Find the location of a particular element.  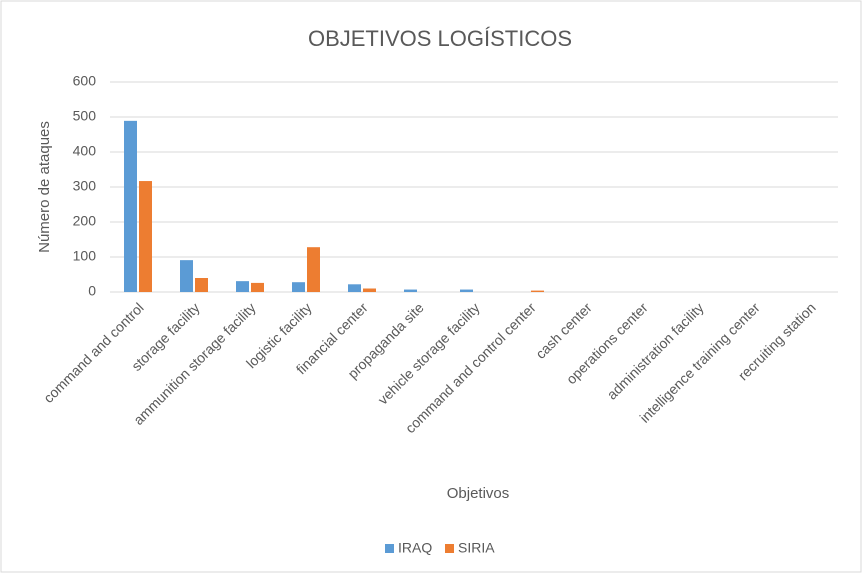

y-axis-title: Número de ataques is located at coordinates (44, 187).